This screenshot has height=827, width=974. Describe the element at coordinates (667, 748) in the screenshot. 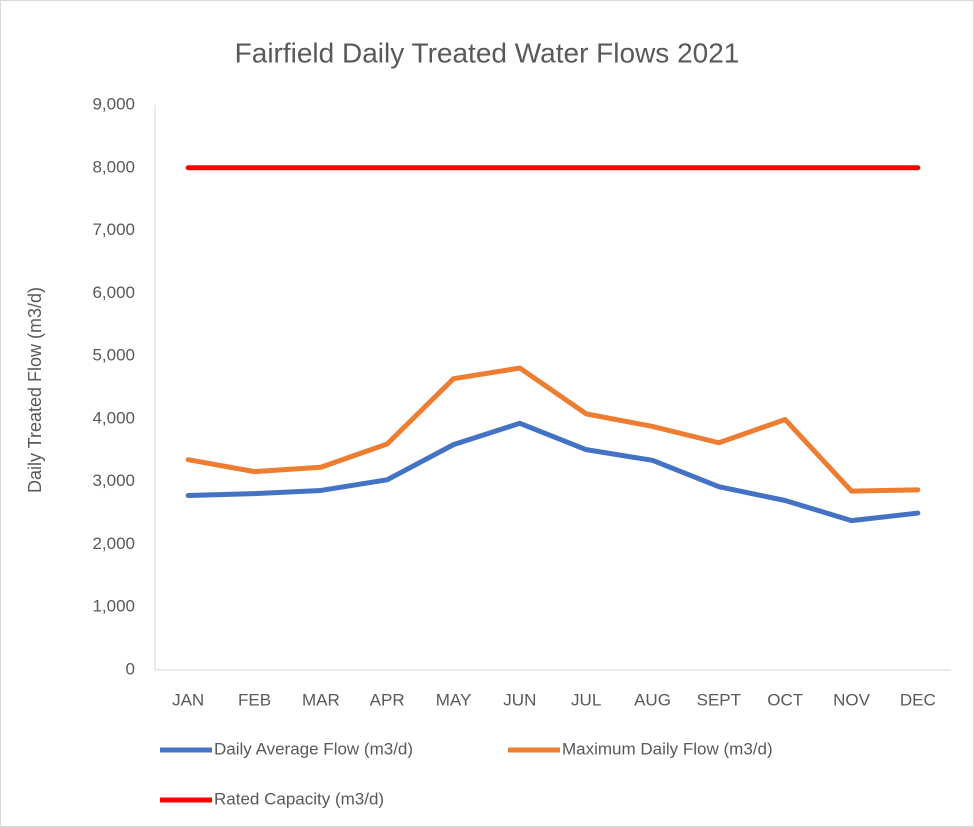

I see `legend-label: Maximum Daily Flow (m3/d)` at that location.